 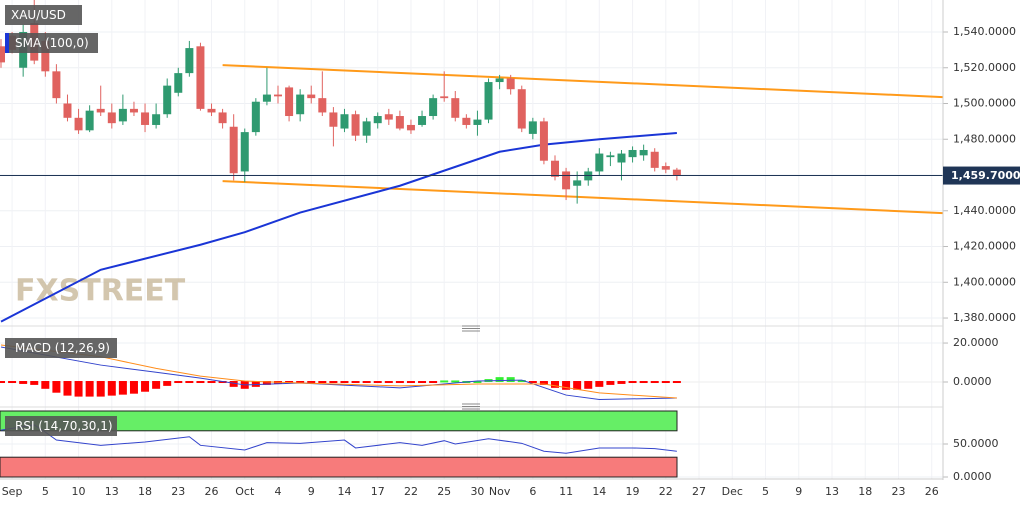 What do you see at coordinates (984, 281) in the screenshot?
I see `y-tick-label: 1,400.0000` at bounding box center [984, 281].